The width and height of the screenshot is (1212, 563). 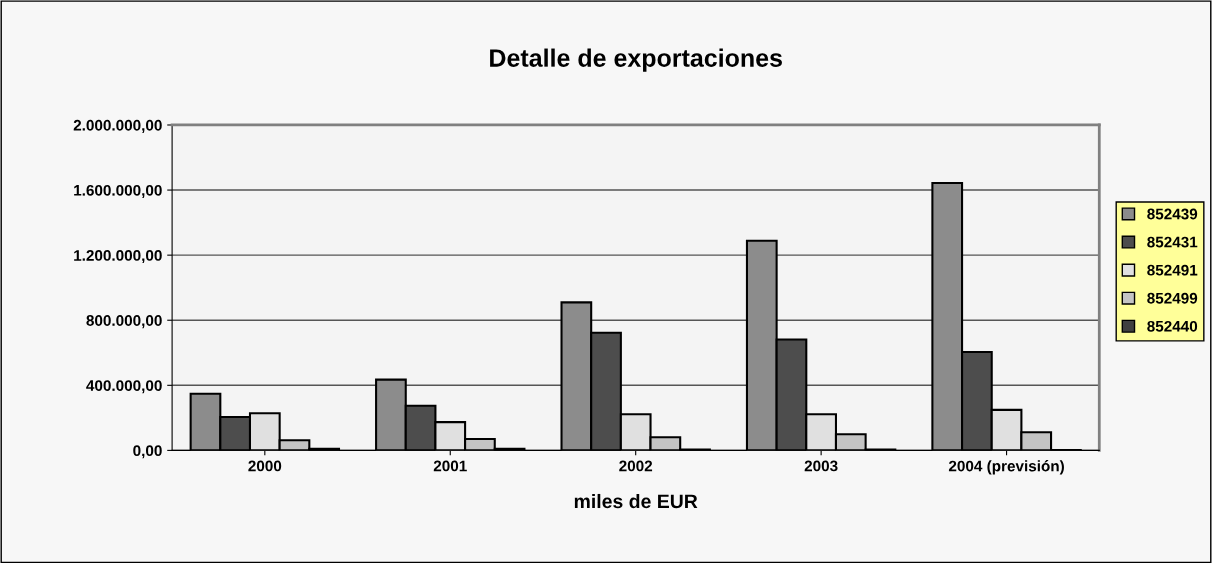 What do you see at coordinates (1006, 467) in the screenshot?
I see `x-tick-label: 2004 (previsión)` at bounding box center [1006, 467].